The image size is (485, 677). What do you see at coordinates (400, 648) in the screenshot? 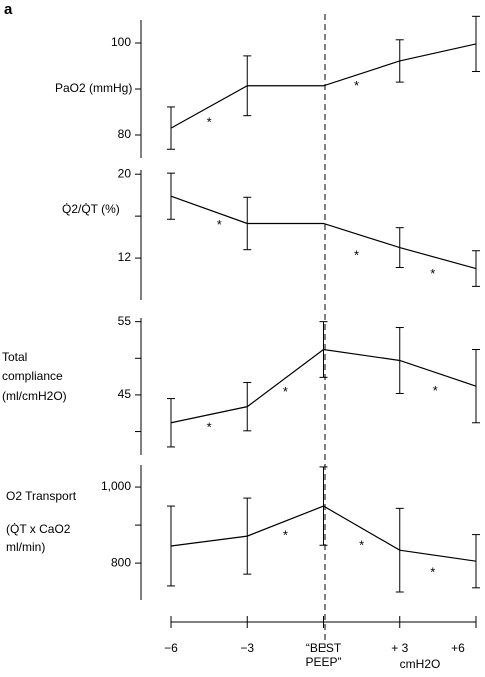
I see `x-tick-label: + 3` at bounding box center [400, 648].